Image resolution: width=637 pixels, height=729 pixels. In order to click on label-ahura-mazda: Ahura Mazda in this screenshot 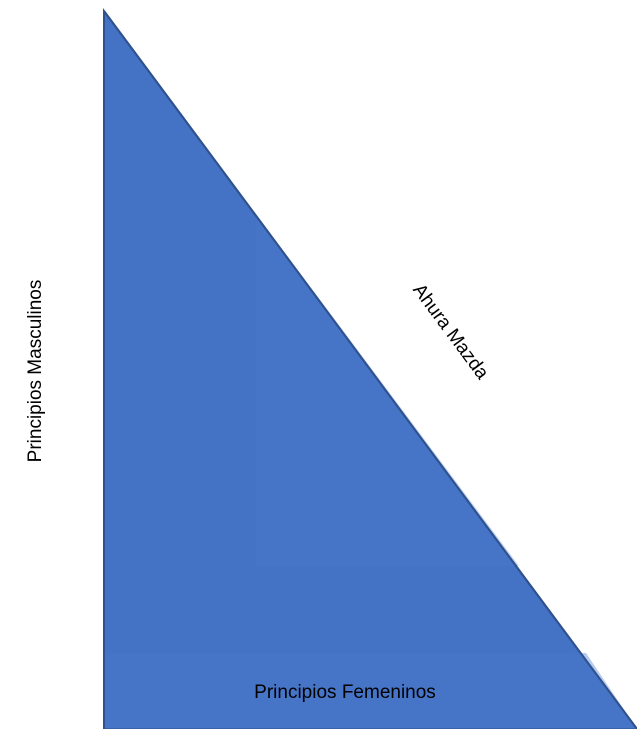, I will do `click(450, 332)`.